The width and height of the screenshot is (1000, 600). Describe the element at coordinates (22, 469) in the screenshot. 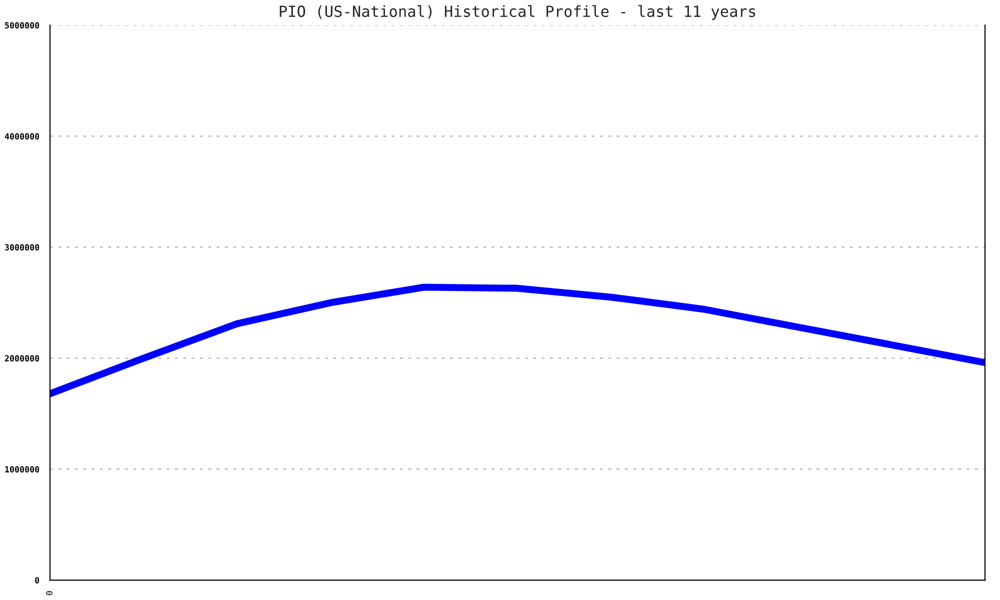

I see `y-tick-label: 1000000` at that location.